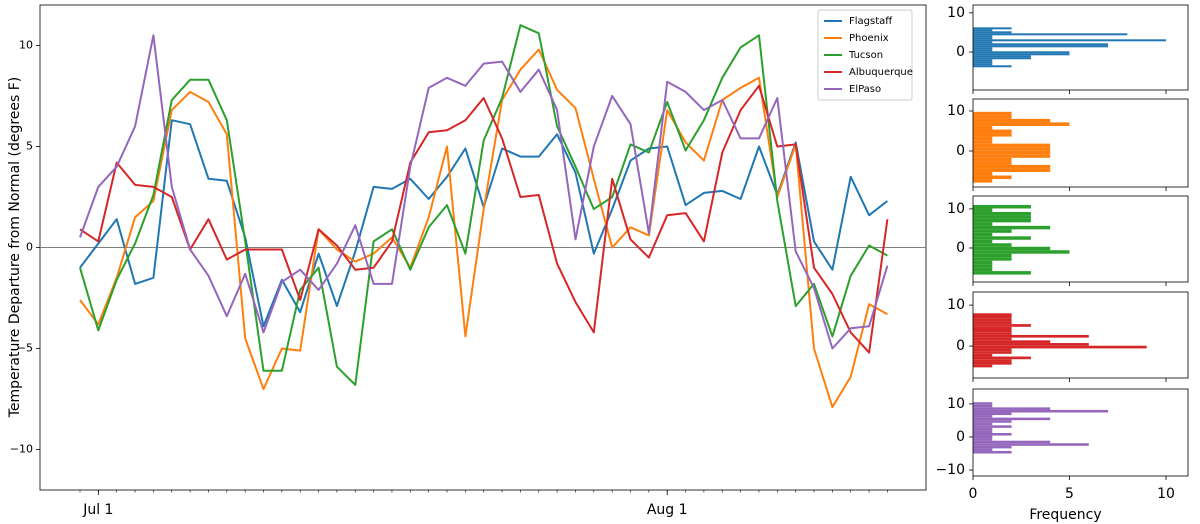 The width and height of the screenshot is (1200, 524). I want to click on x-tick-label: 10, so click(1166, 494).